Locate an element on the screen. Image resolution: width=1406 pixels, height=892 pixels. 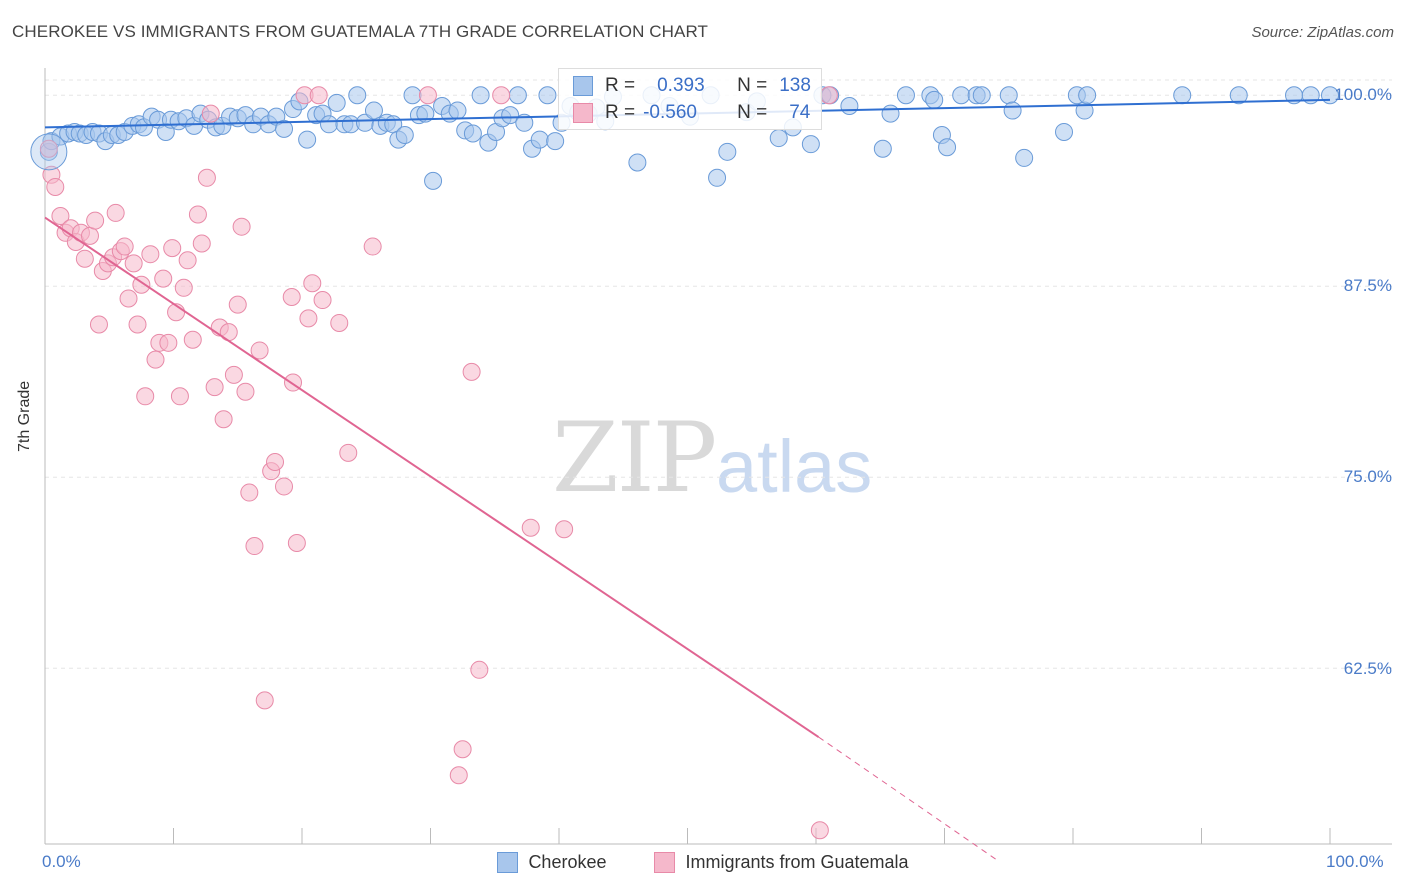
bottom-legend: Cherokee Immigrants from Guatemala is located at coordinates (703, 862).